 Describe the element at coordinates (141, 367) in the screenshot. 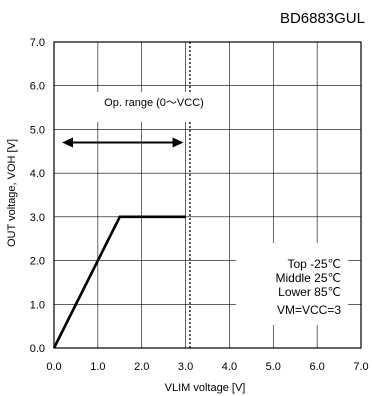

I see `x-tick-label: 2.0` at that location.